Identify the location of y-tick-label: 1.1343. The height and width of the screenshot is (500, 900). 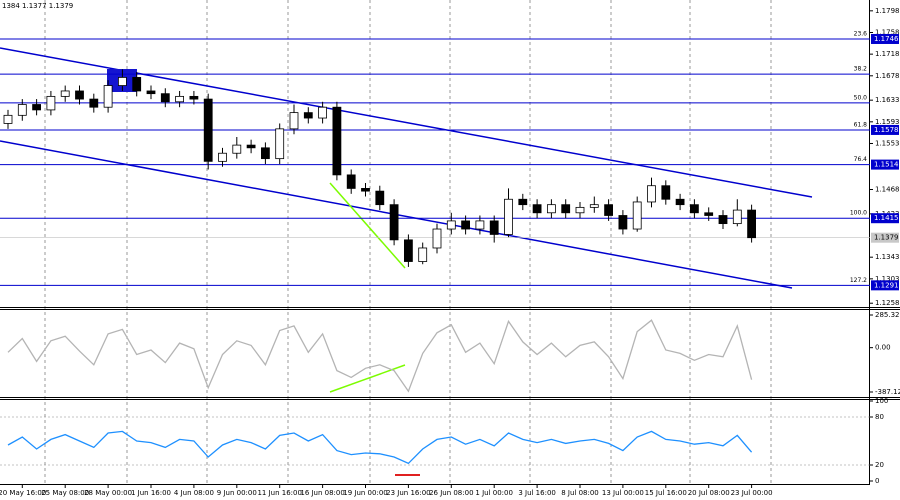
(887, 257).